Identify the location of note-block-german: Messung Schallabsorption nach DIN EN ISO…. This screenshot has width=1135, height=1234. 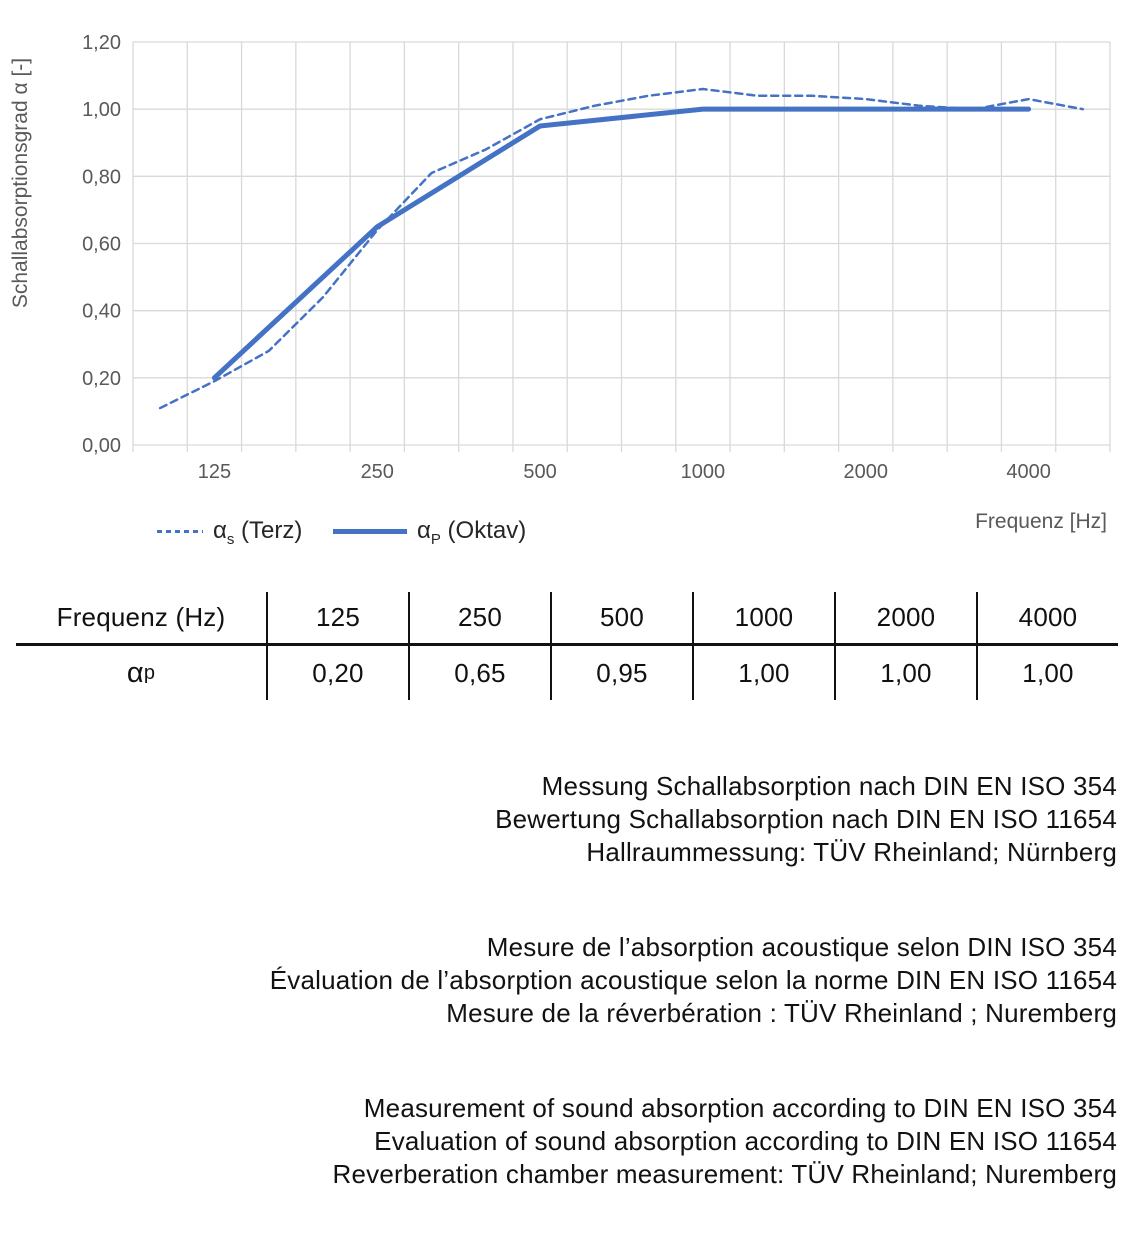
(558, 819).